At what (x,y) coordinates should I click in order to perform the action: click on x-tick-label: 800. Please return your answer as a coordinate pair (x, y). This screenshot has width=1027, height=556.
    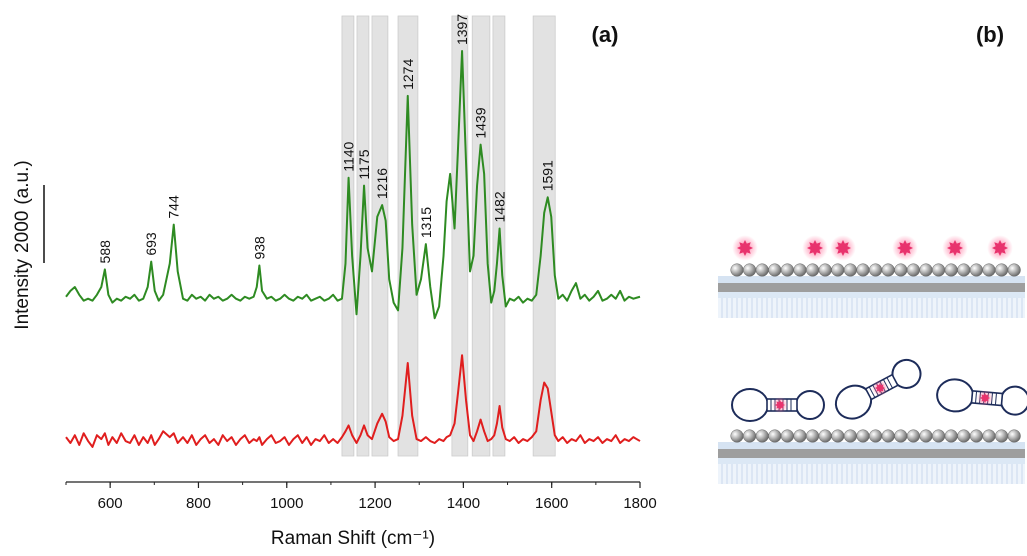
    Looking at the image, I should click on (198, 503).